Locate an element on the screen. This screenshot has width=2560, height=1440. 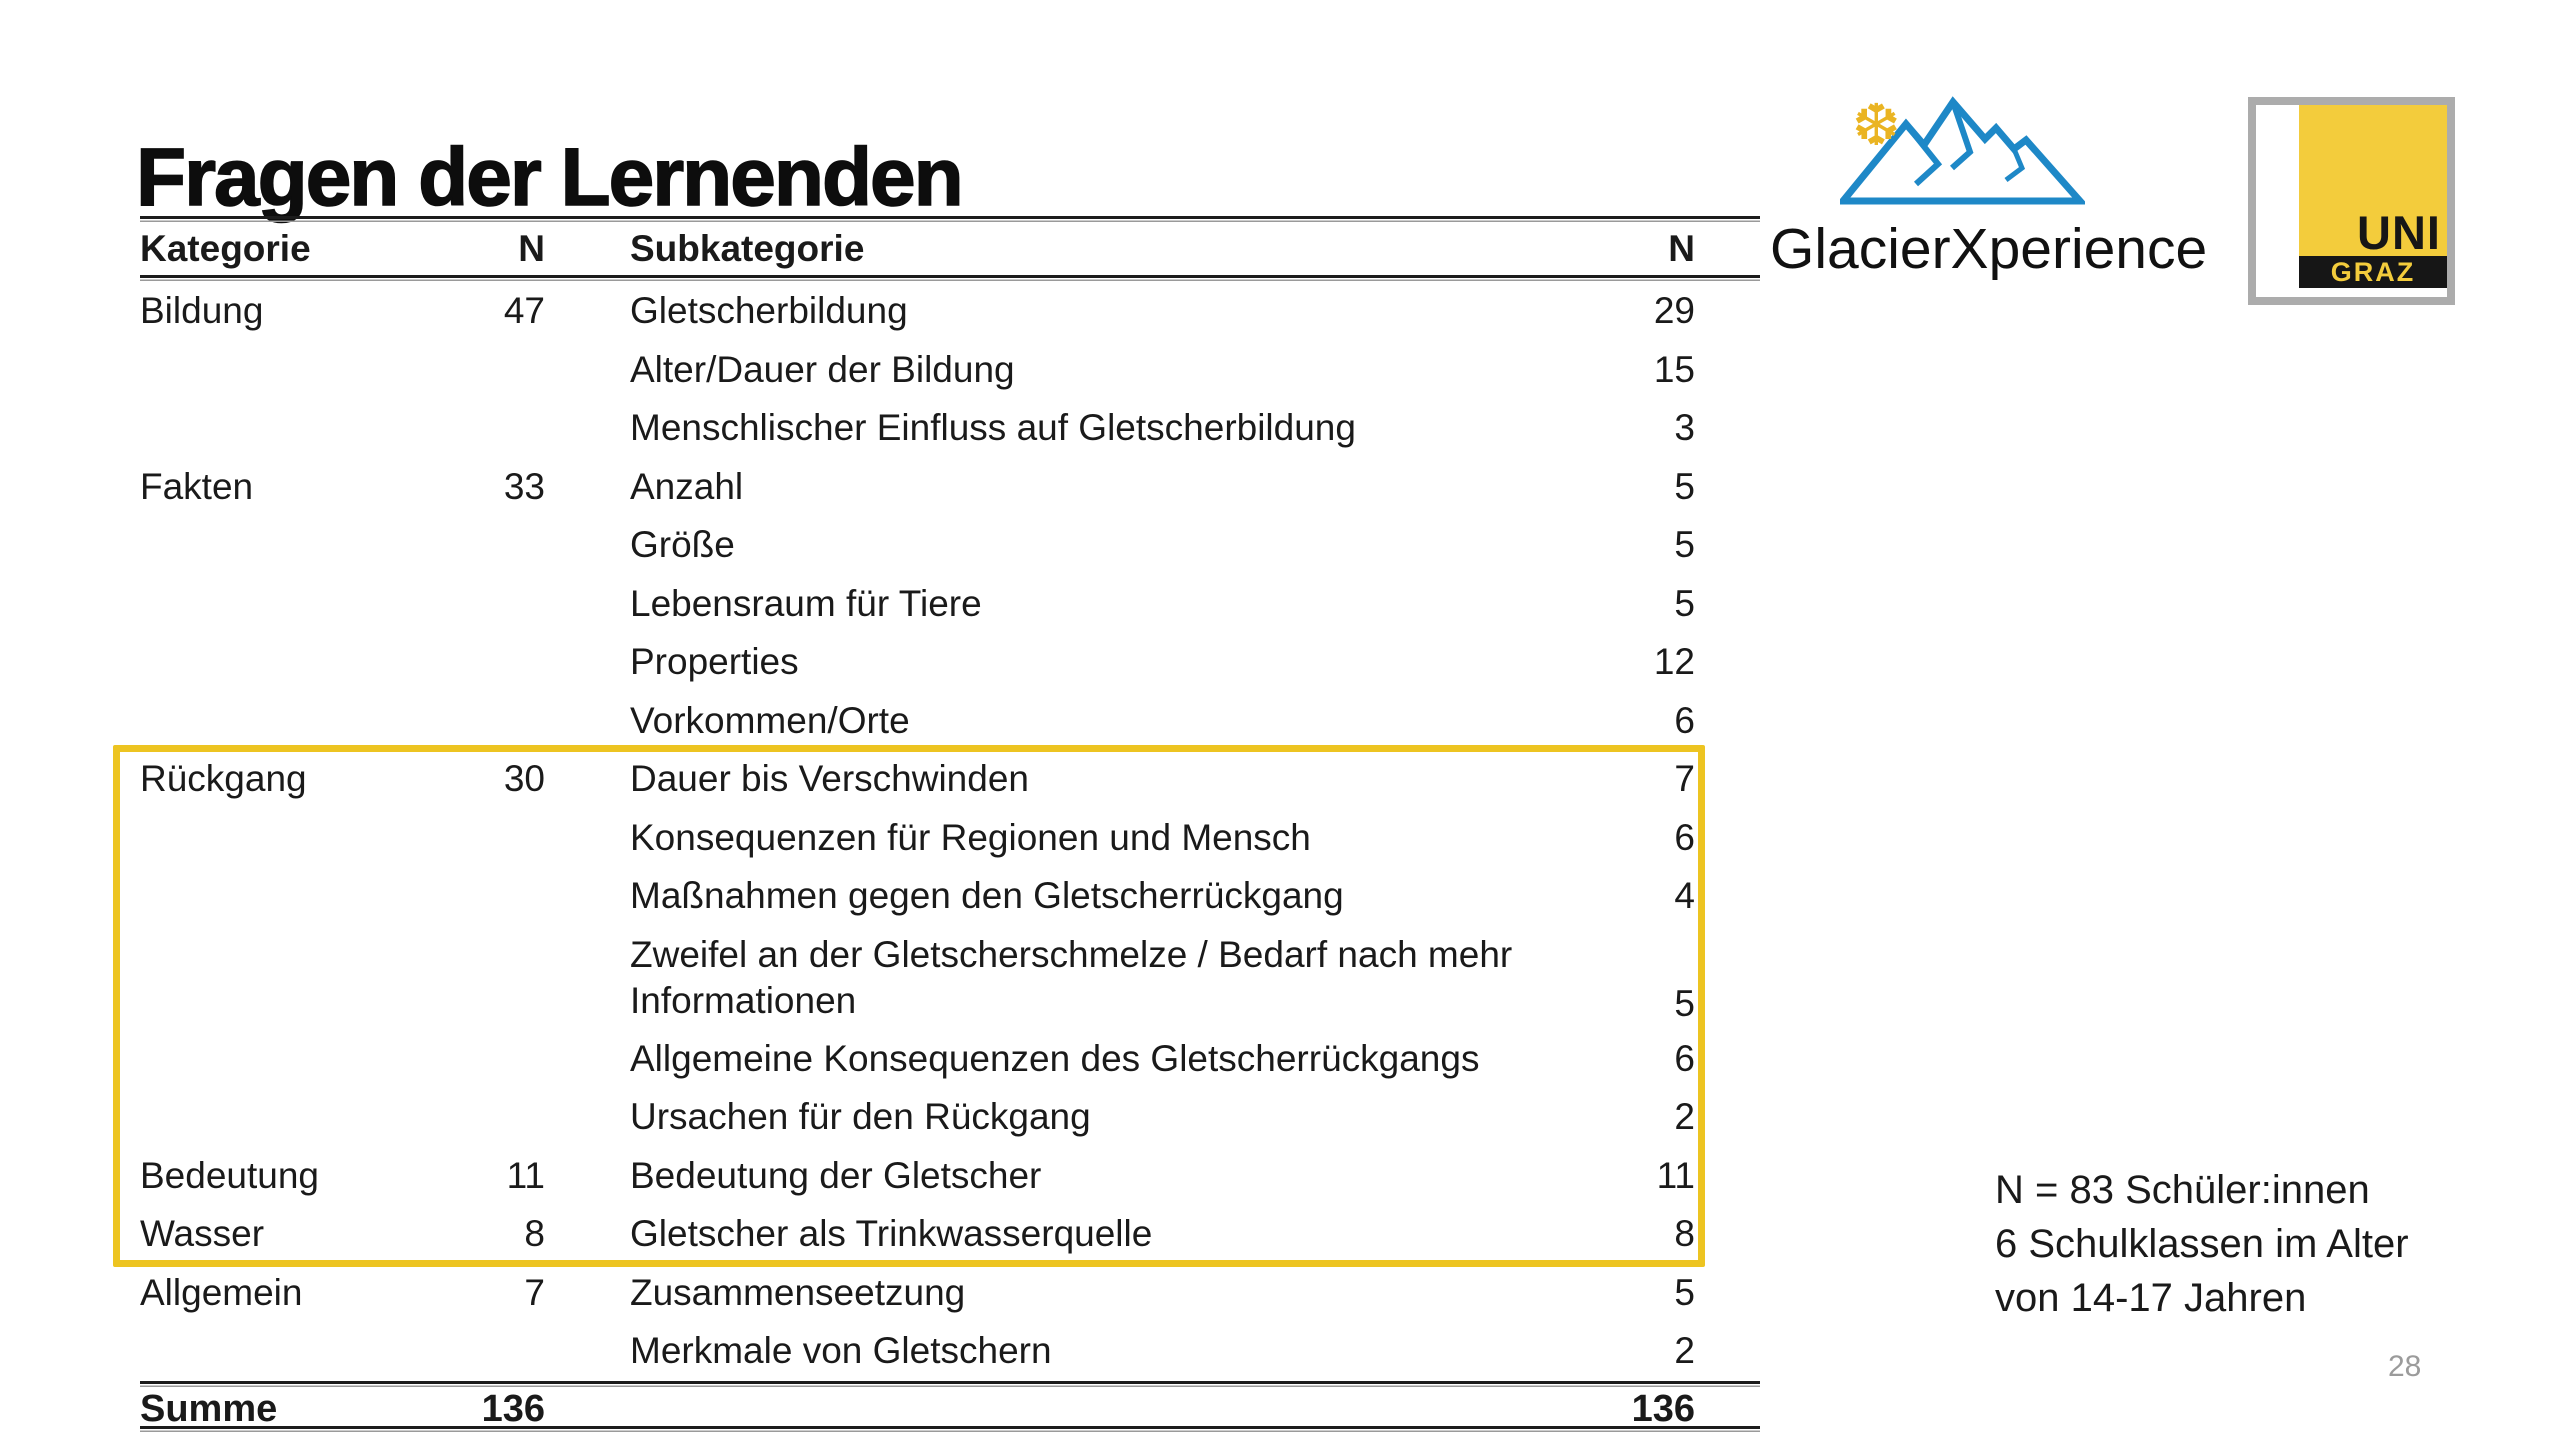
table-row: Maßnahmen gegen den Gletscherrückgang 4 is located at coordinates (950, 896).